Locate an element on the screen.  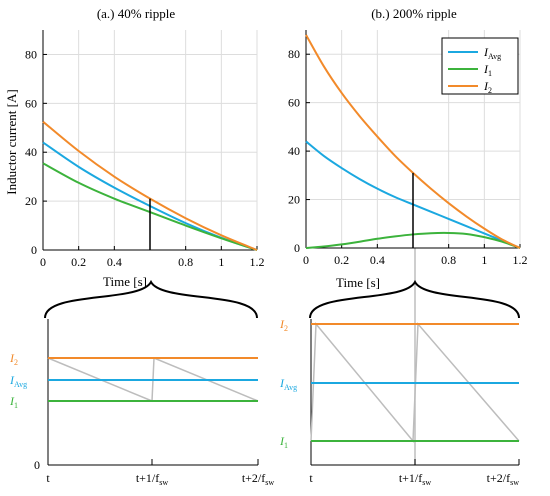
right-zoom-label-avg: IAvg is located at coordinates (288, 384).